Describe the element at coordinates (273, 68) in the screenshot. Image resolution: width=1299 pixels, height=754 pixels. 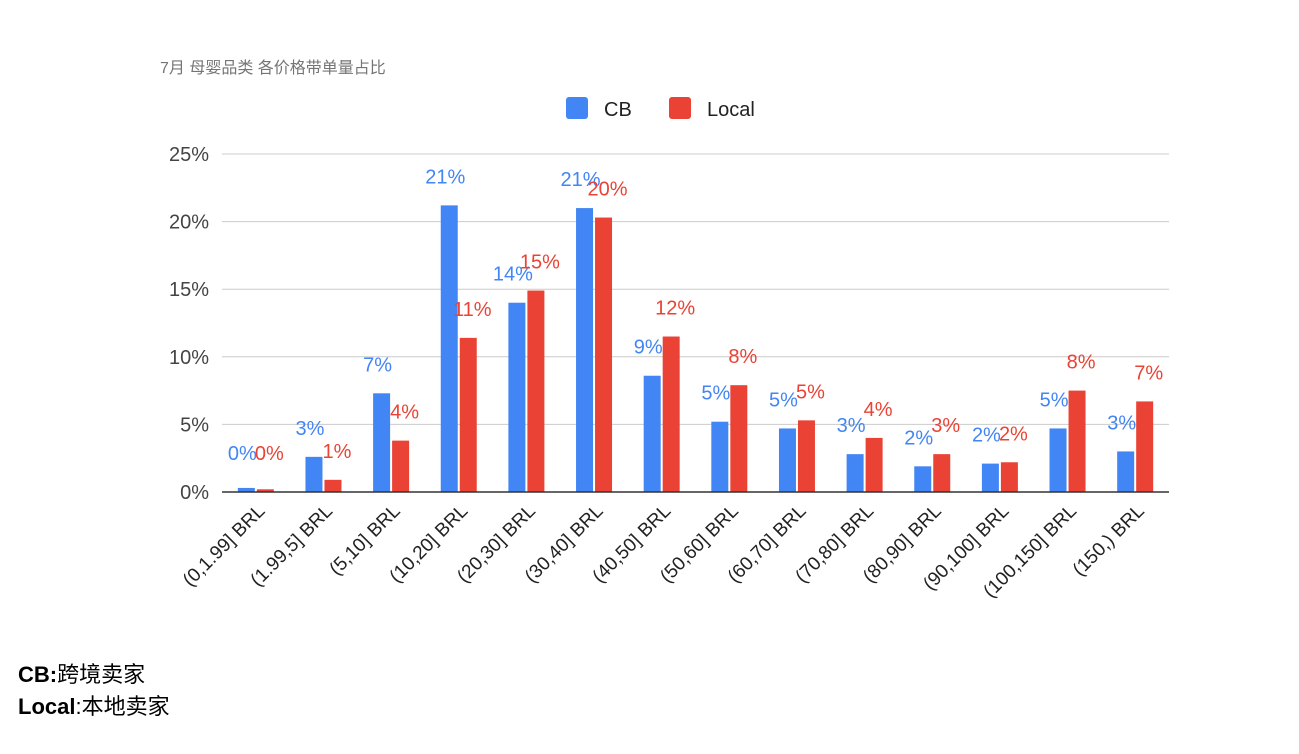
I see `chart-title: 7月 母婴品类 各价格带单量占比` at that location.